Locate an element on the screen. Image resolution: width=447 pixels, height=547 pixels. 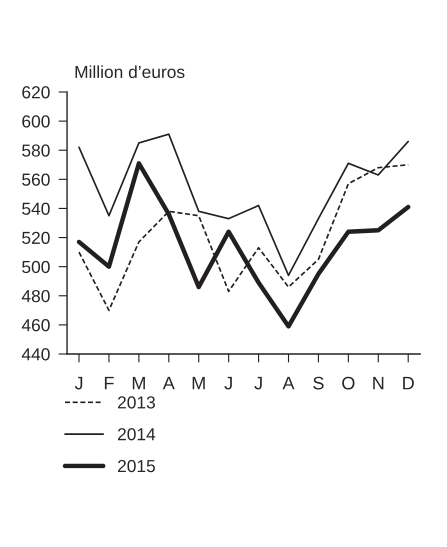
y-tick-label: 500 is located at coordinates (36, 267).